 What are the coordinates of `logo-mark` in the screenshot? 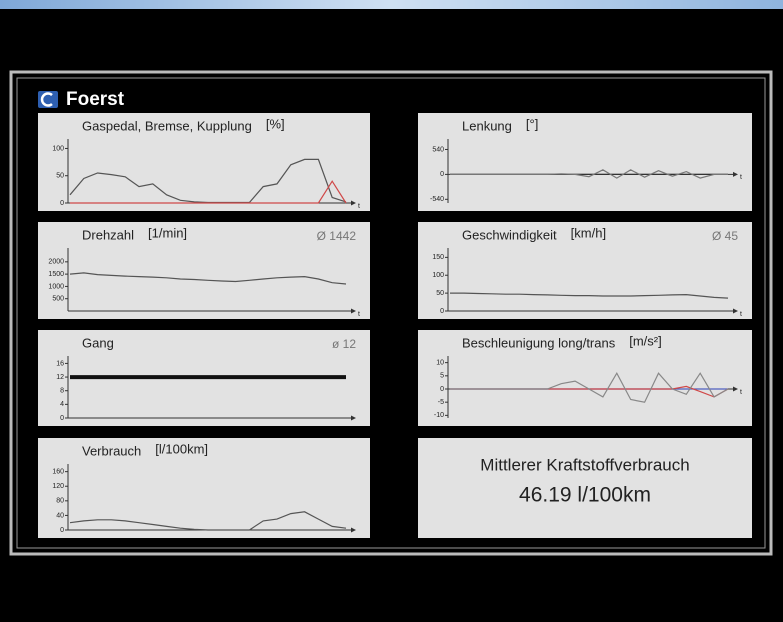 It's located at (46, 99).